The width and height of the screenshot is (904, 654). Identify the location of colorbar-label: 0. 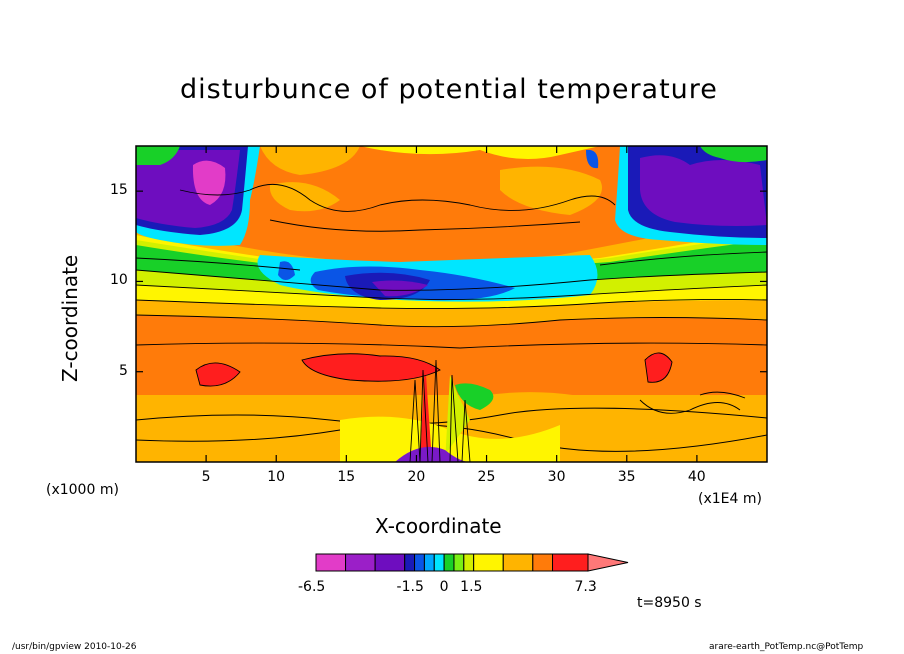
(444, 587).